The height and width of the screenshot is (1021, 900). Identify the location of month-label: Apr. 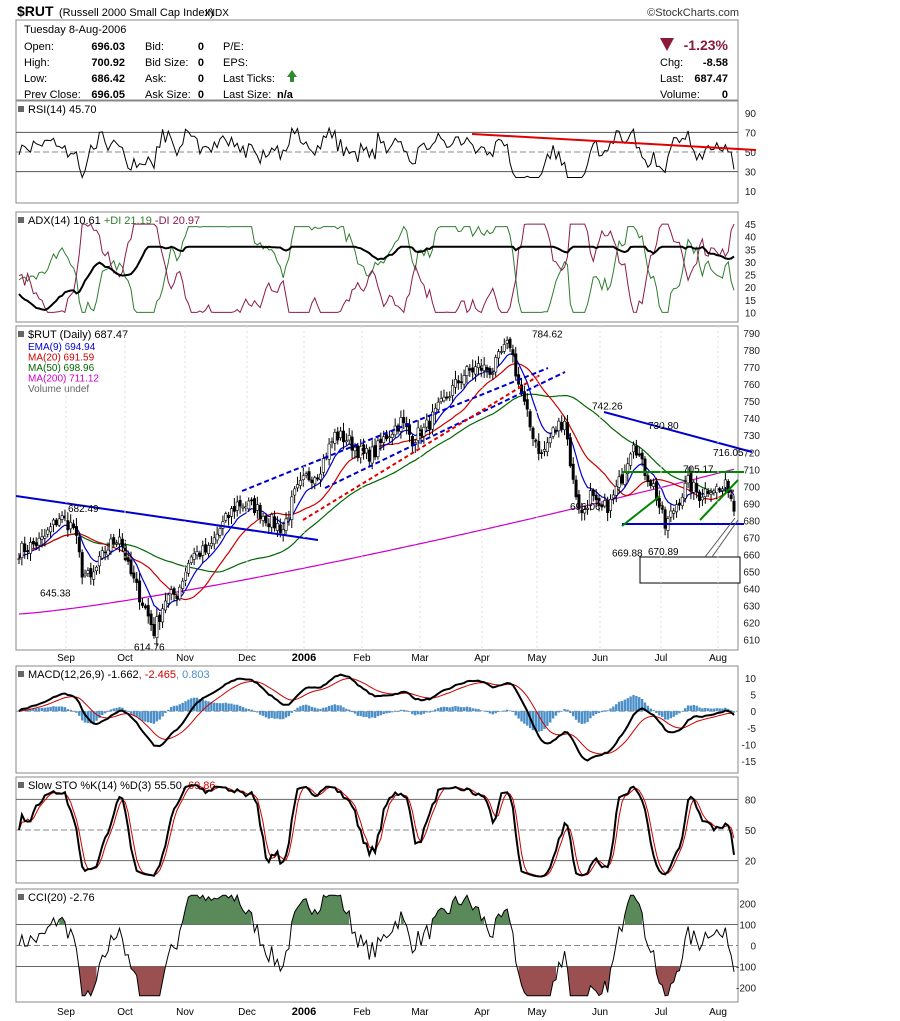
(482, 658).